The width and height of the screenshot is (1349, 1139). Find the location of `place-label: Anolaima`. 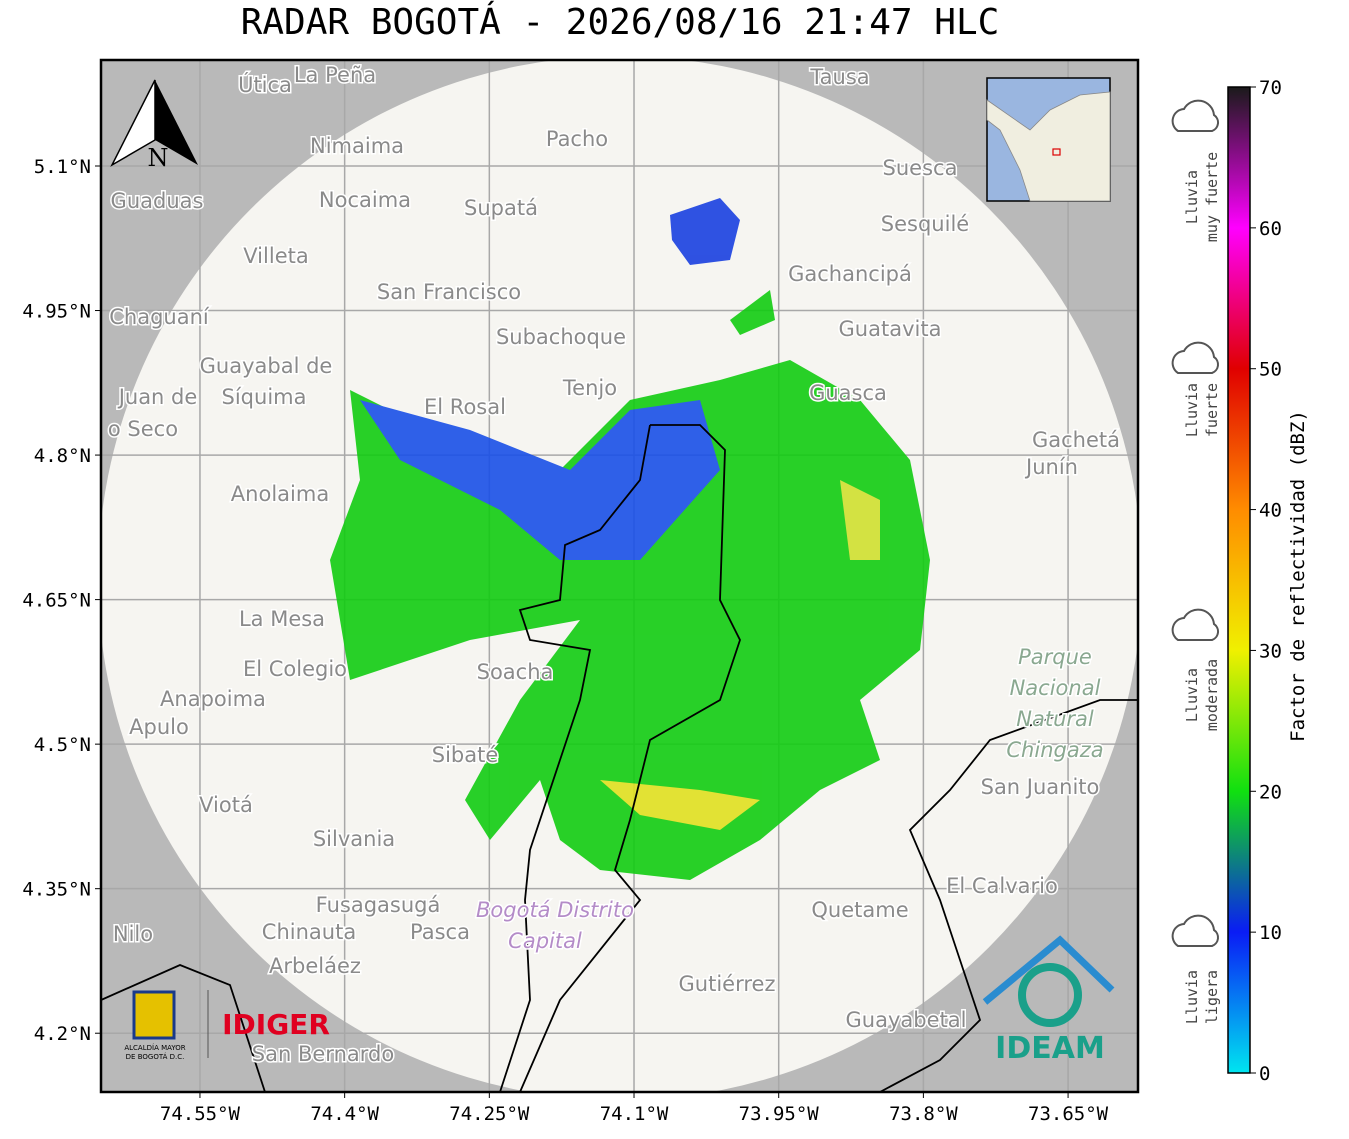

place-label: Anolaima is located at coordinates (280, 494).